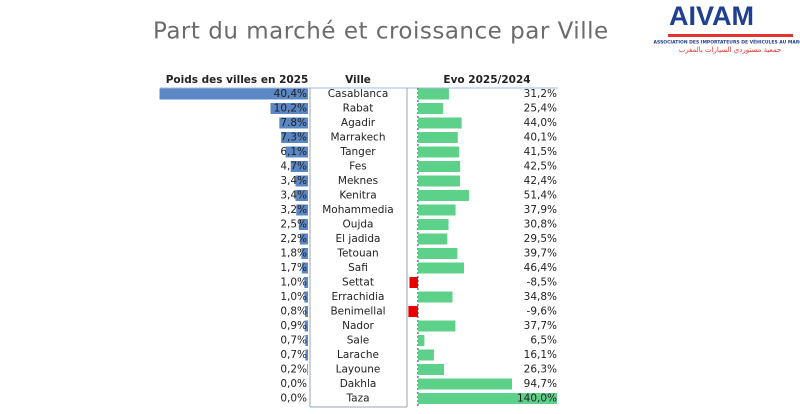 This screenshot has height=414, width=800. What do you see at coordinates (358, 268) in the screenshot?
I see `category-label: Safi` at bounding box center [358, 268].